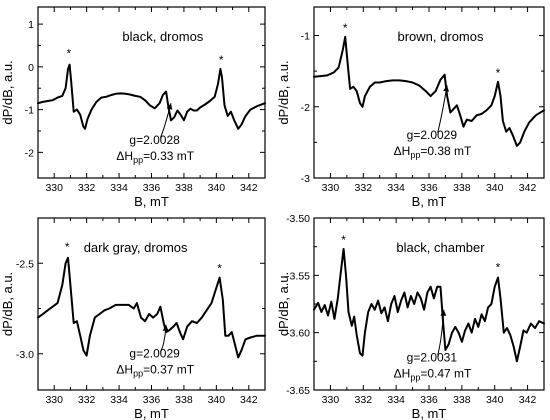 The width and height of the screenshot is (550, 420). Describe the element at coordinates (25, 264) in the screenshot. I see `y-tick-label: -2.5` at that location.